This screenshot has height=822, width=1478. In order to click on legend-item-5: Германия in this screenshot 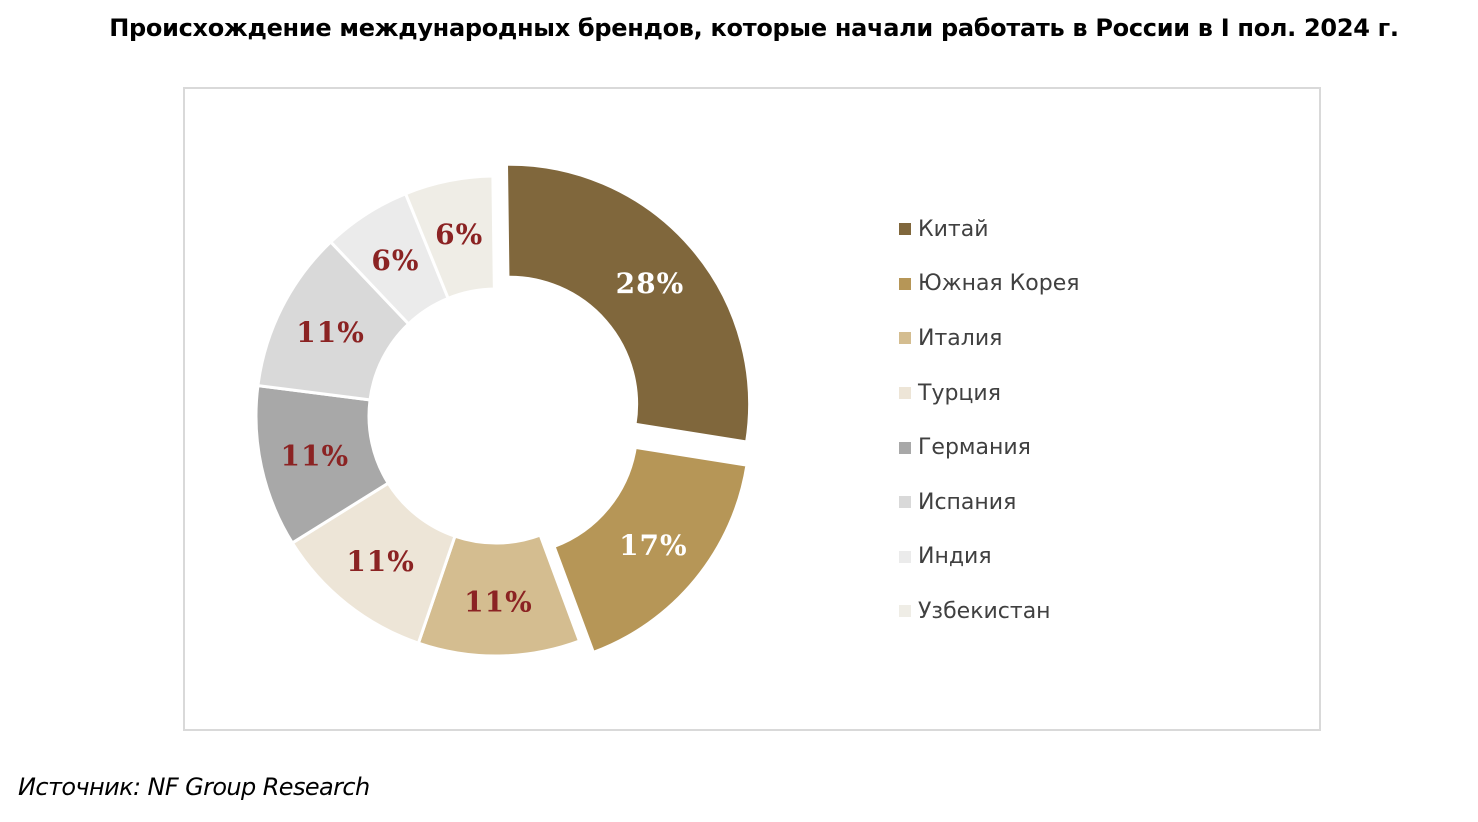, I will do `click(989, 447)`.